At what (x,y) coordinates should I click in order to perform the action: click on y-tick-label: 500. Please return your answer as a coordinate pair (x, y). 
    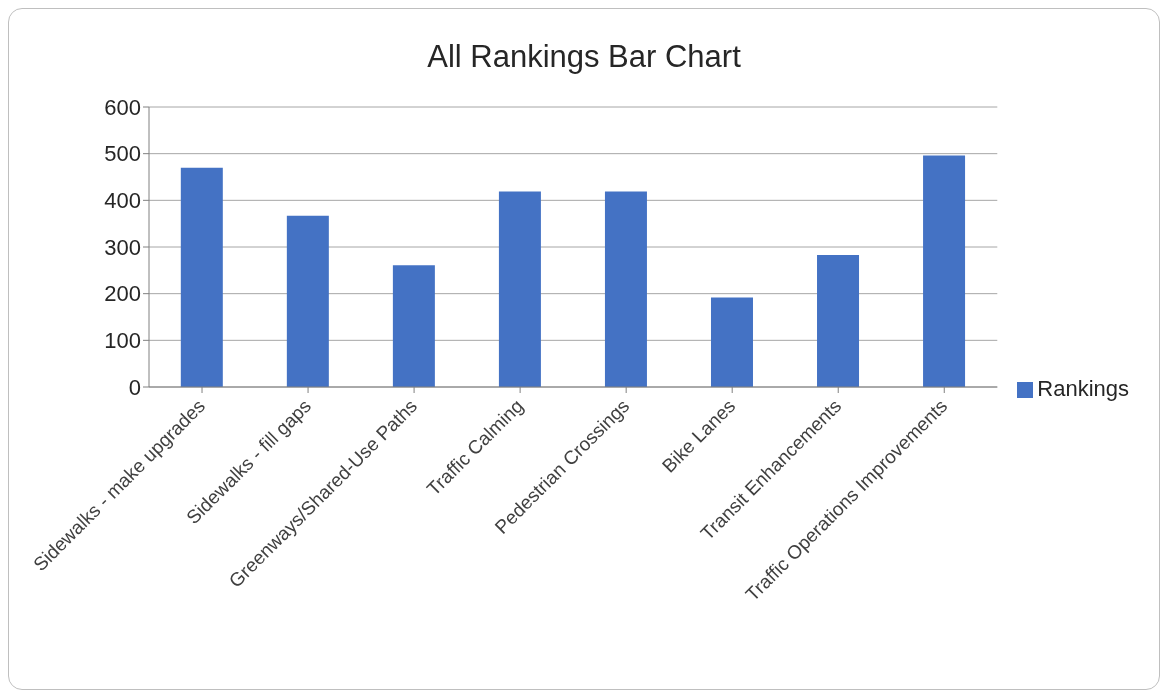
    Looking at the image, I should click on (122, 154).